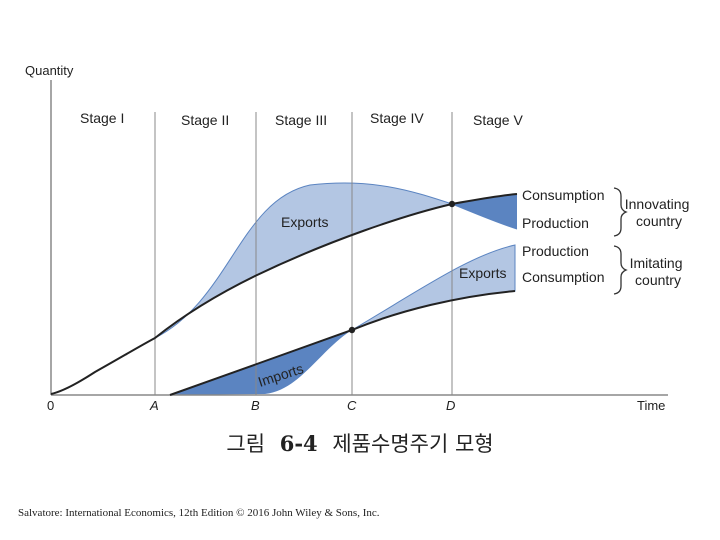 The width and height of the screenshot is (720, 540). What do you see at coordinates (413, 444) in the screenshot?
I see `caption-title: 제품수명주기 모형` at bounding box center [413, 444].